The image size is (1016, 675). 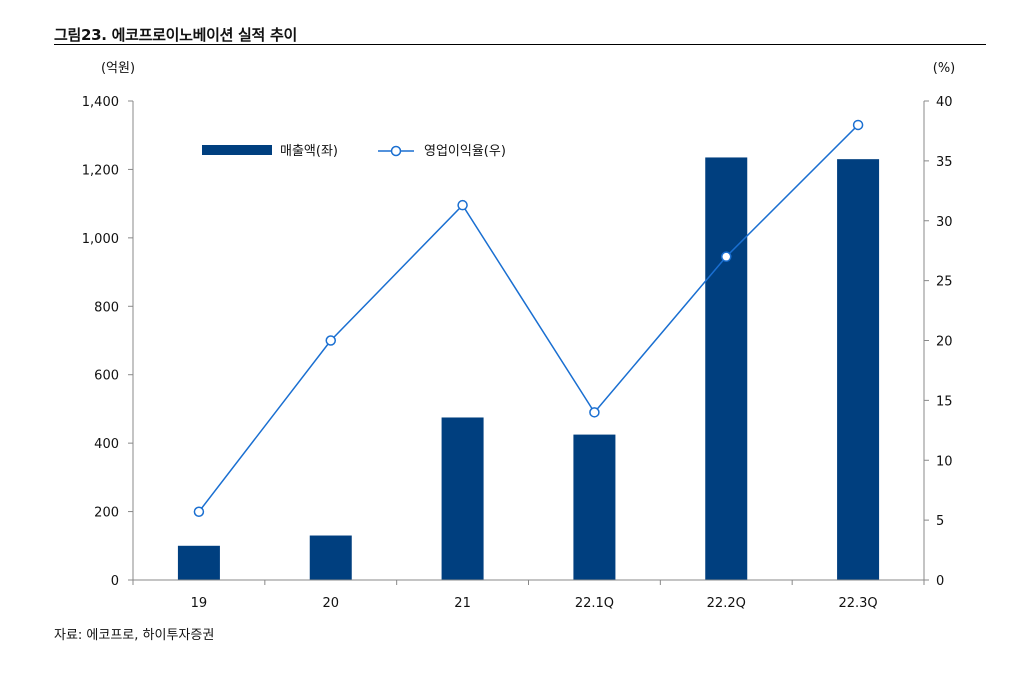 What do you see at coordinates (944, 282) in the screenshot?
I see `y-right-tick-label: 25` at bounding box center [944, 282].